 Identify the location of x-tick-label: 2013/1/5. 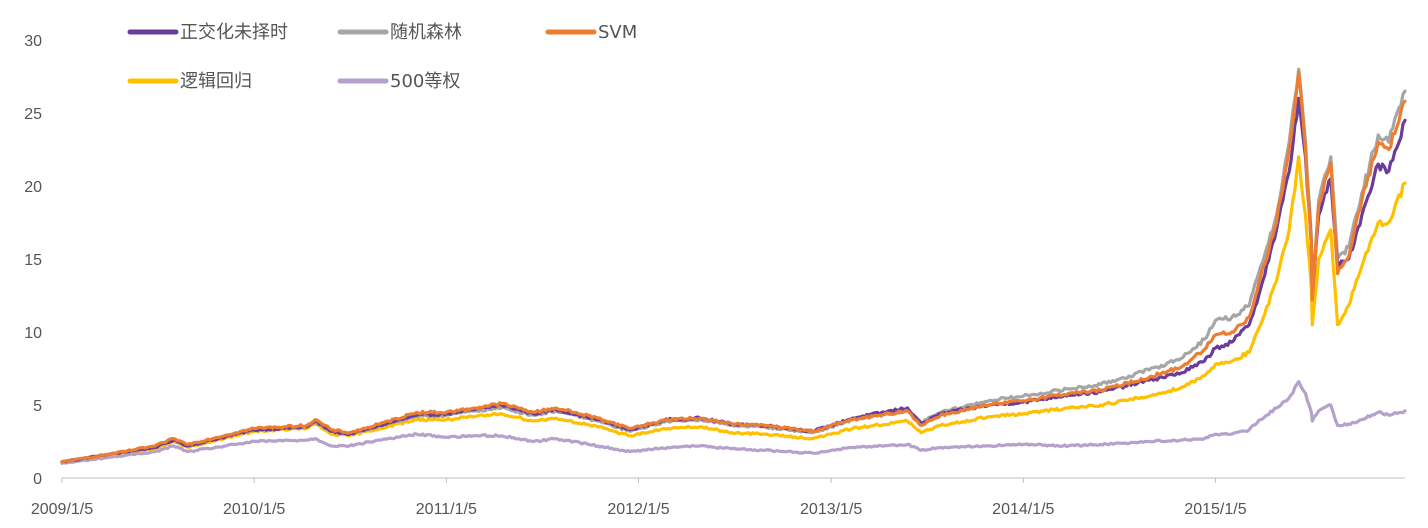
(831, 509).